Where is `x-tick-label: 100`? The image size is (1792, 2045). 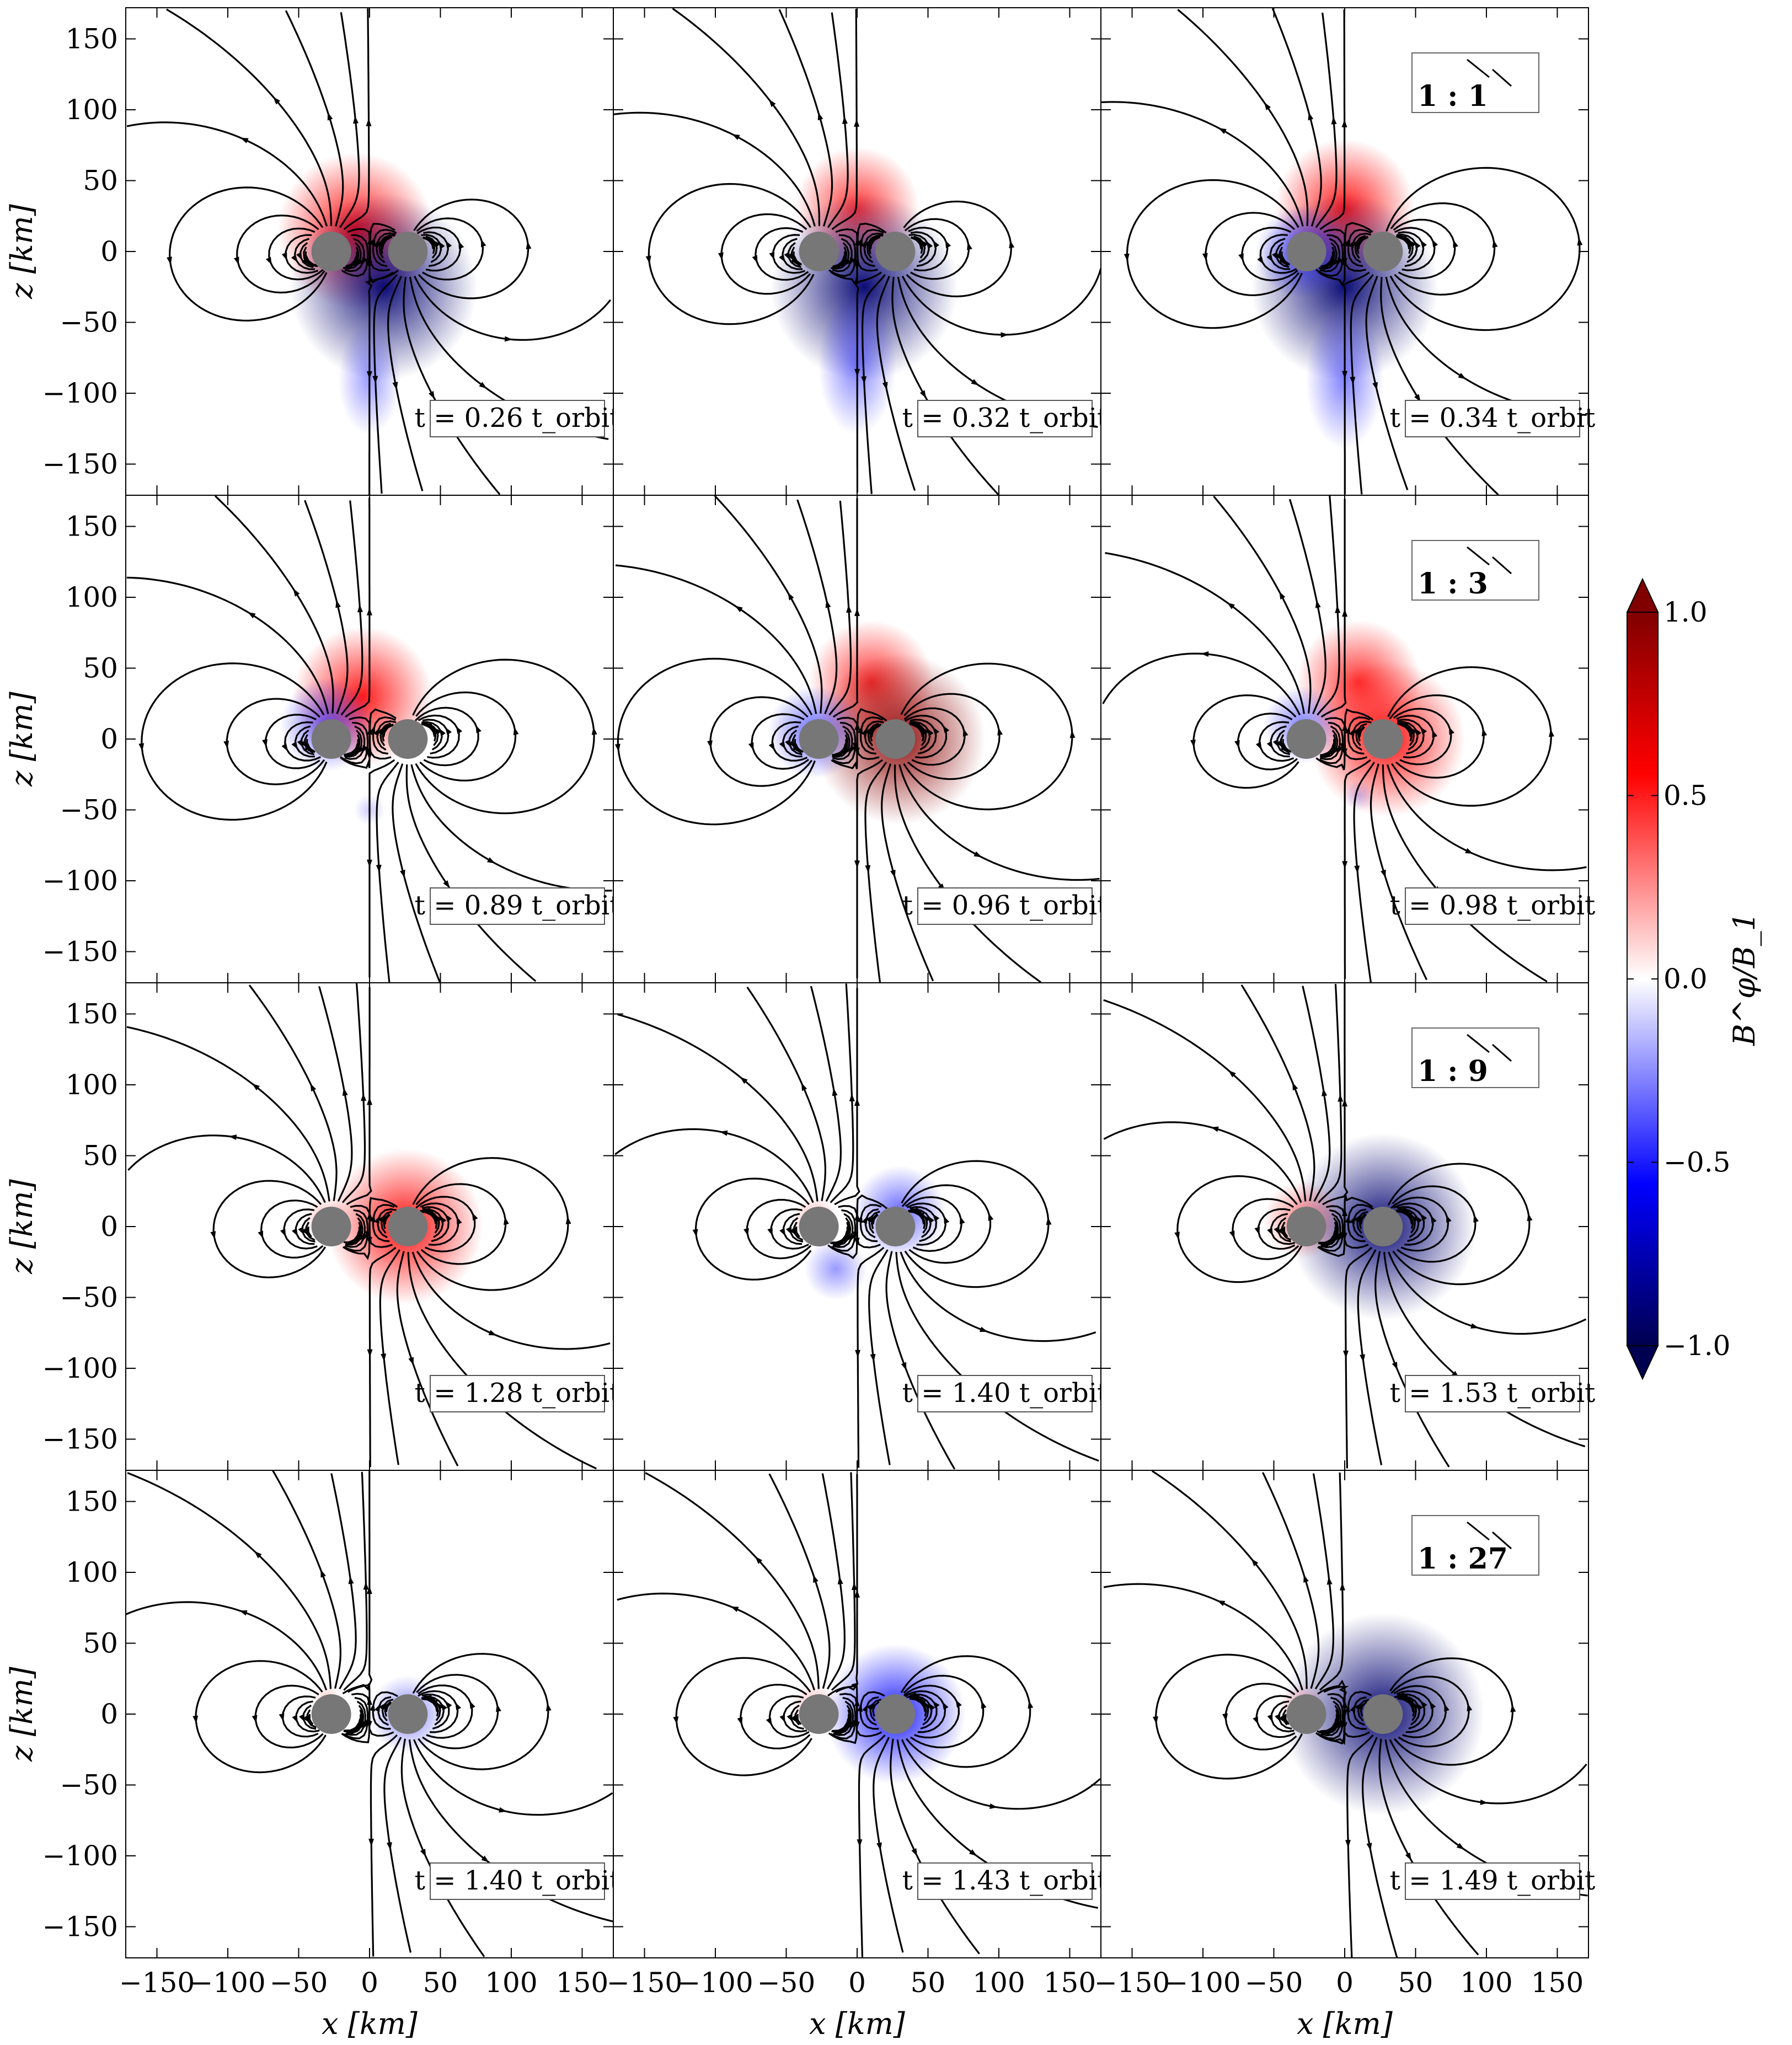 x-tick-label: 100 is located at coordinates (998, 1983).